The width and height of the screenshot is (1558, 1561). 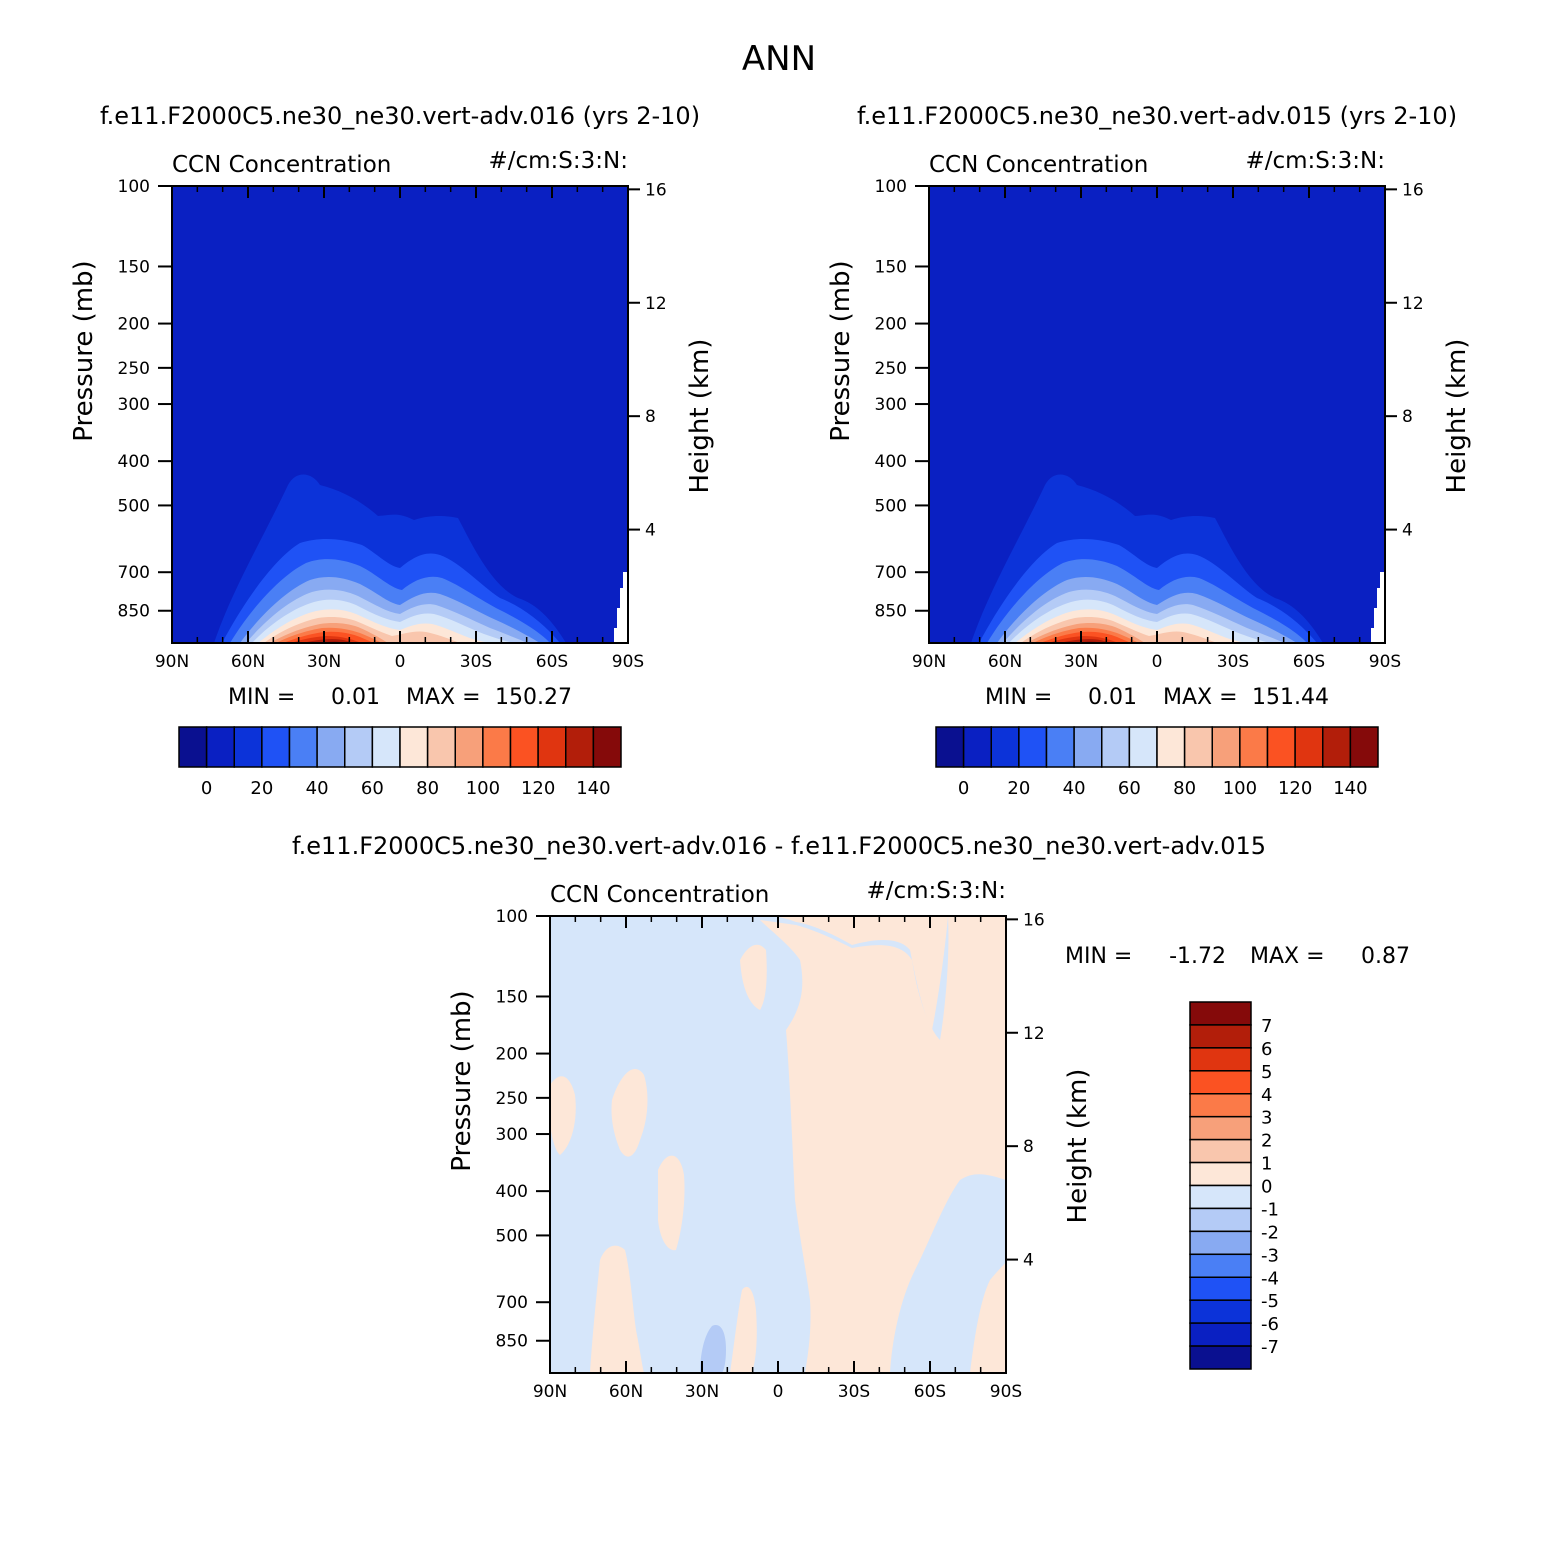 What do you see at coordinates (443, 697) in the screenshot?
I see `panel-a-max-label: MAX =` at bounding box center [443, 697].